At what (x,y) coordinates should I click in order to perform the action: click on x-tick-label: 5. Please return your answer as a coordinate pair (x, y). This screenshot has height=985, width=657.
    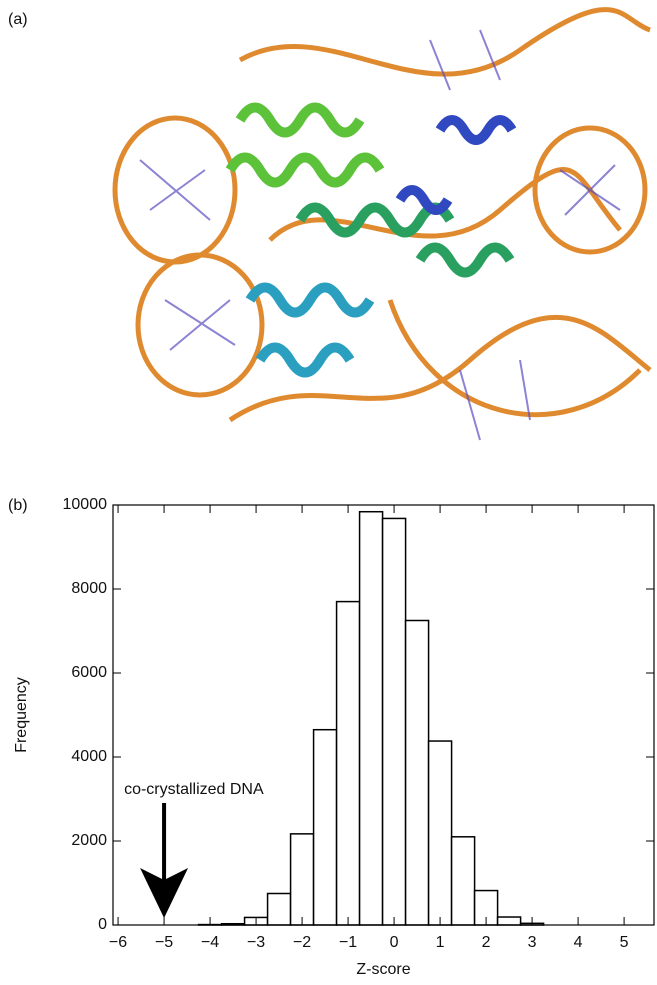
    Looking at the image, I should click on (624, 942).